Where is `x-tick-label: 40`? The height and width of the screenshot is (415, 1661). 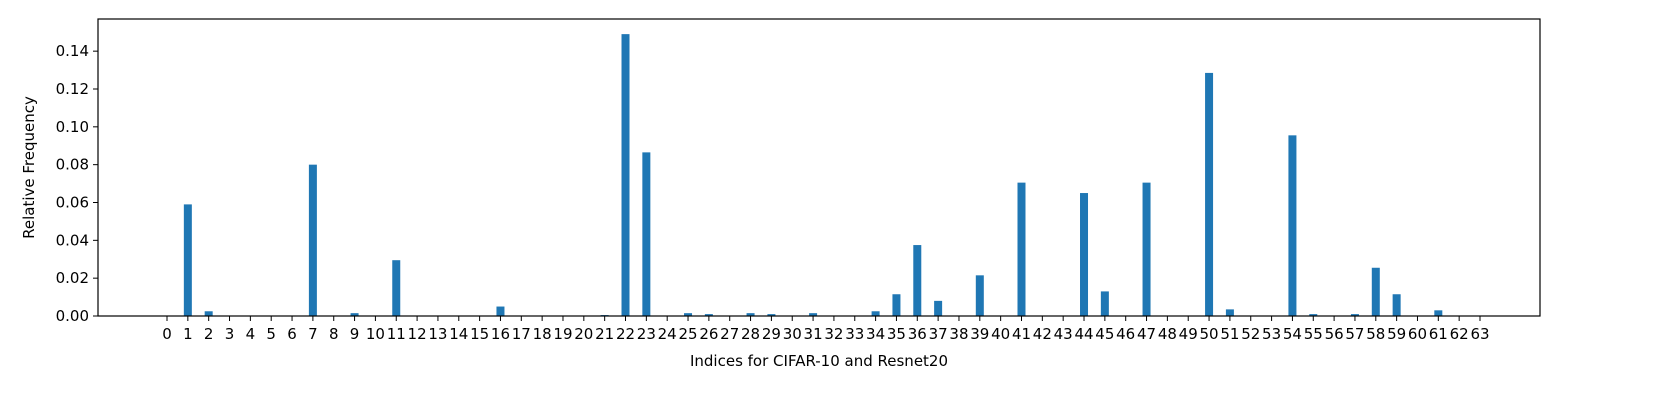
x-tick-label: 40 is located at coordinates (1000, 334).